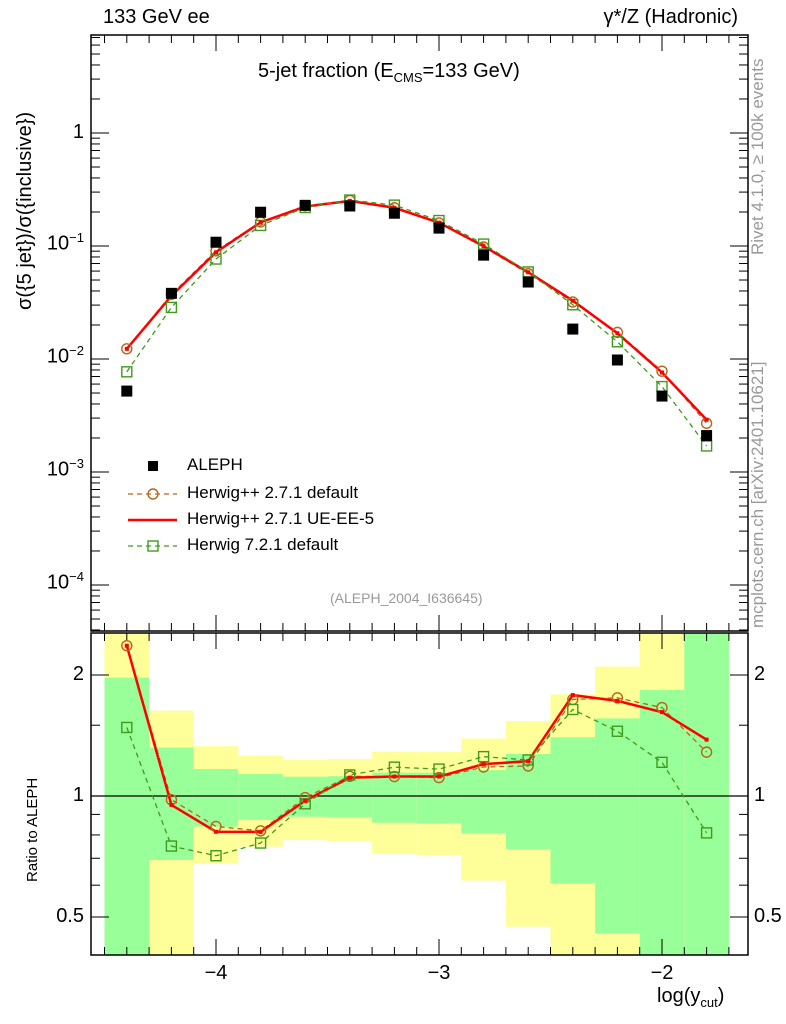 This screenshot has height=1024, width=786. What do you see at coordinates (281, 518) in the screenshot?
I see `legend-label-herwigpp-ueee5: Herwig++ 2.7.1 UE-EE-5` at bounding box center [281, 518].